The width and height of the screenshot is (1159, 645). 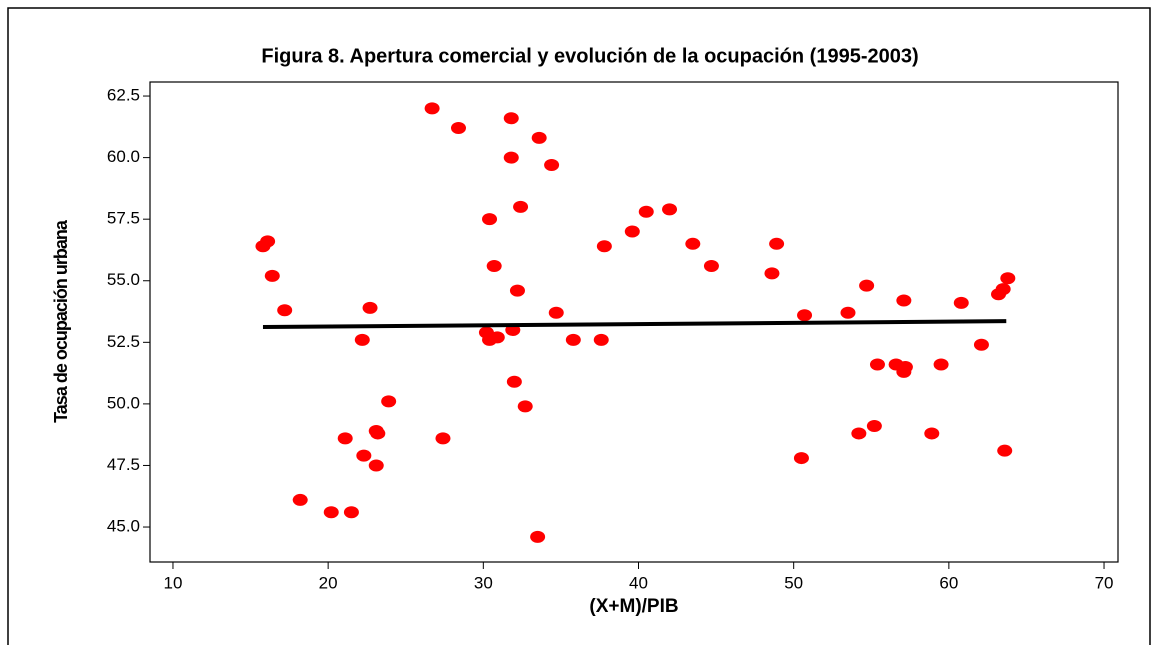 I want to click on x-tick-label: 50, so click(x=793, y=582).